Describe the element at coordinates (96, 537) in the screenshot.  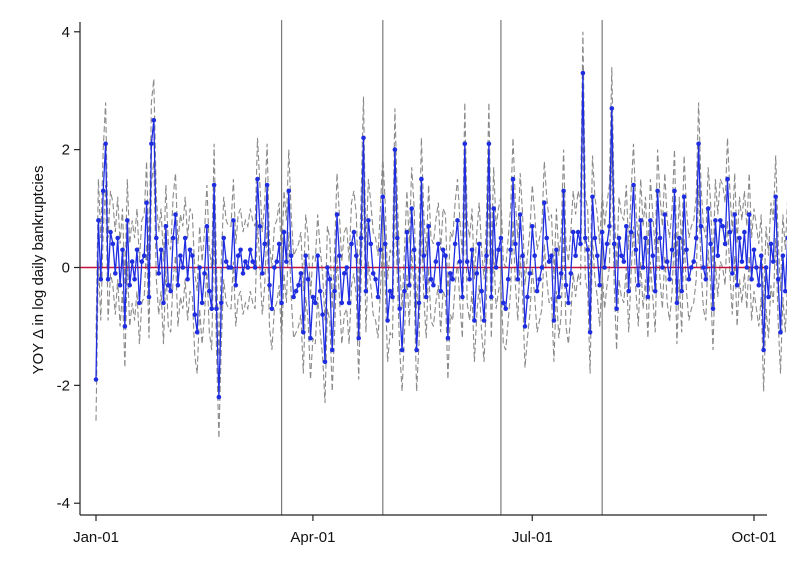
I see `x-tick-label: Jan-01` at that location.